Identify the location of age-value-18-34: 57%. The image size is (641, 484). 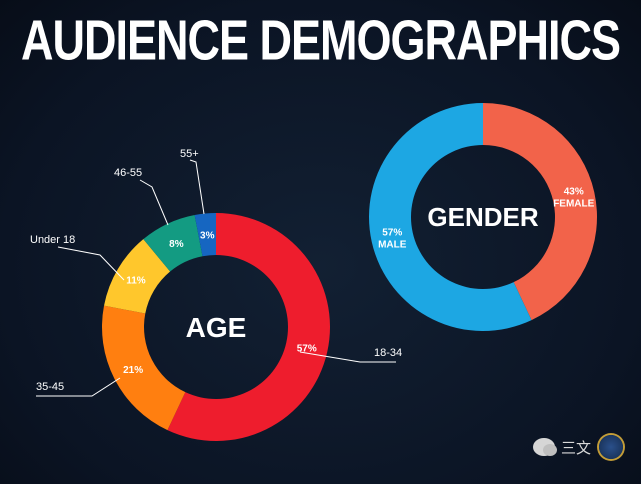
(307, 348).